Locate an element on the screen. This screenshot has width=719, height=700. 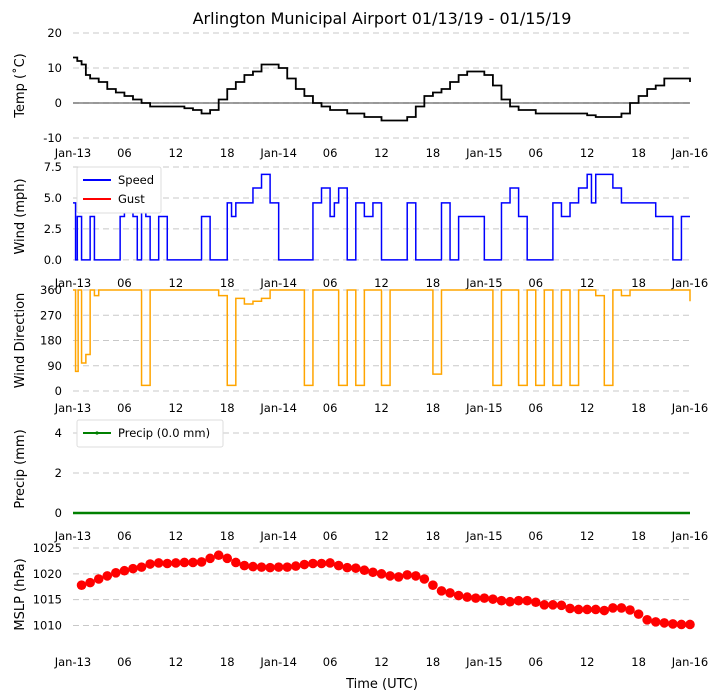
wind-xtick-label: Jan-16 is located at coordinates (690, 283).